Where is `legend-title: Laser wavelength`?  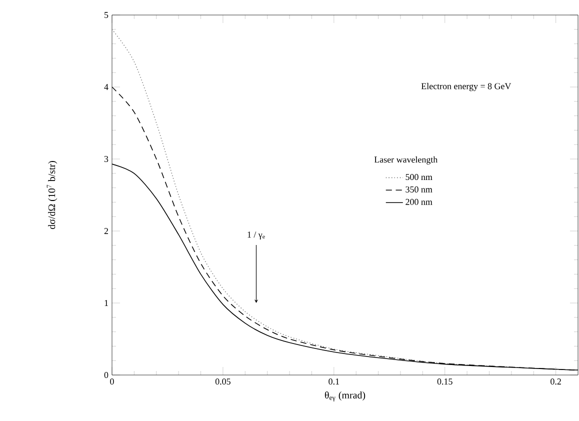
legend-title: Laser wavelength is located at coordinates (406, 160).